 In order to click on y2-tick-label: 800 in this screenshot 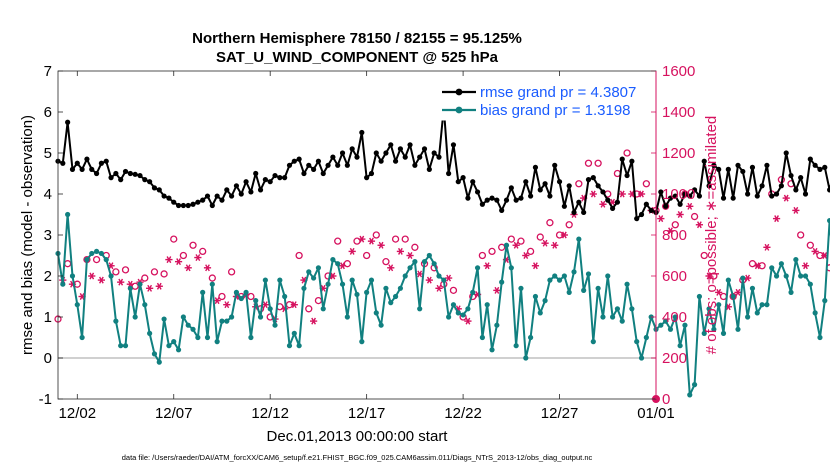, I will do `click(674, 235)`.